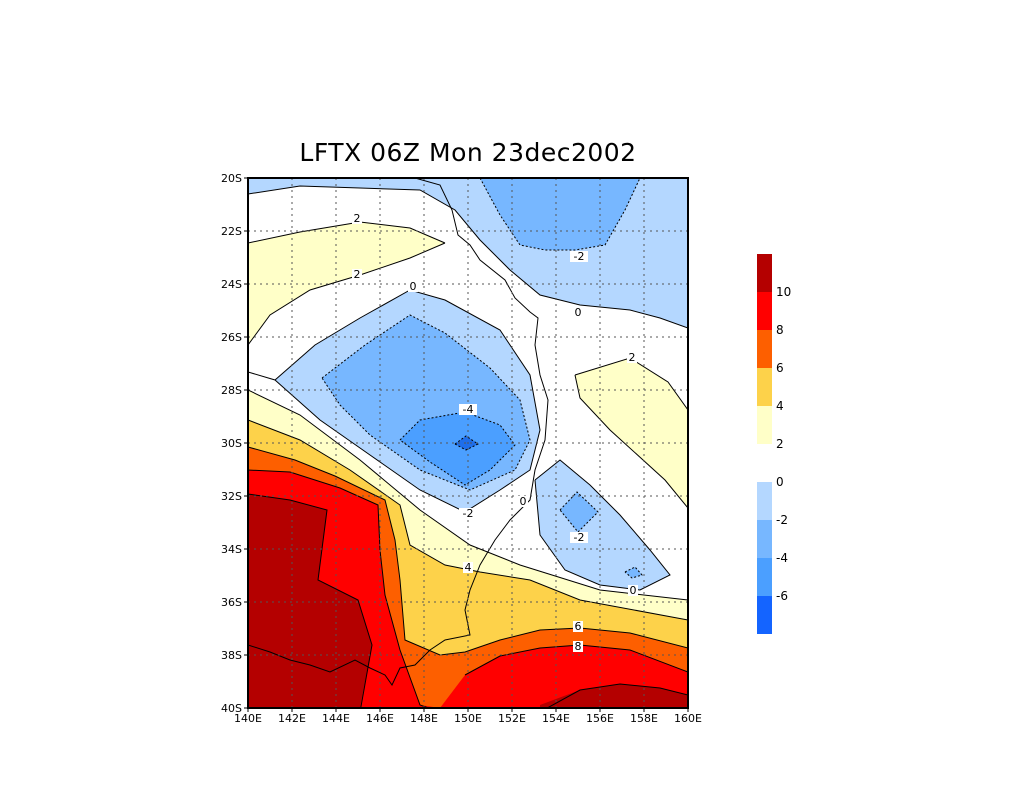  I want to click on svg-text: 8, so click(578, 646).